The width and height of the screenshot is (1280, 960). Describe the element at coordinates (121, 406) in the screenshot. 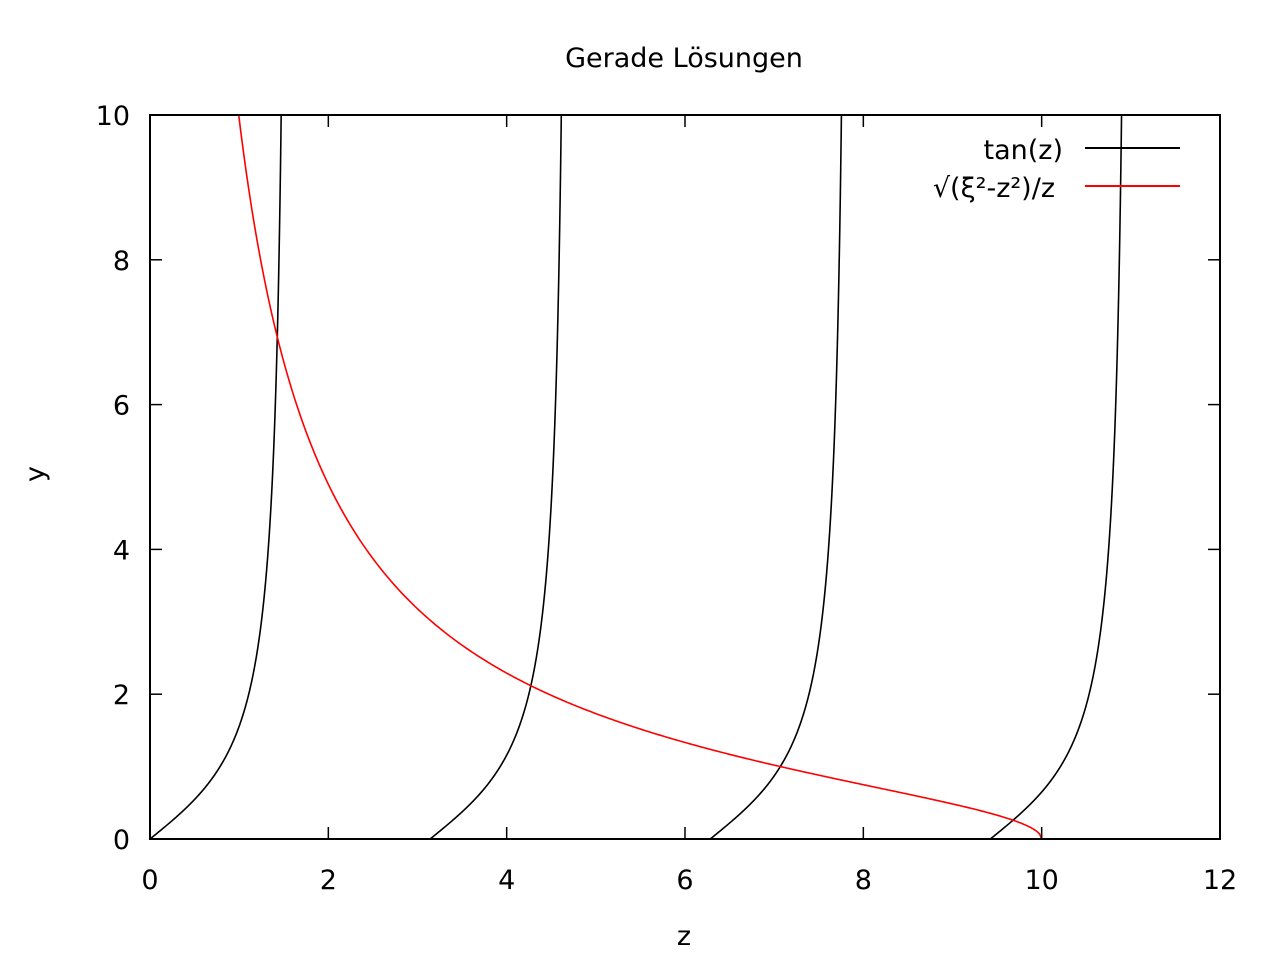

I see `y-tick-label: 6` at that location.